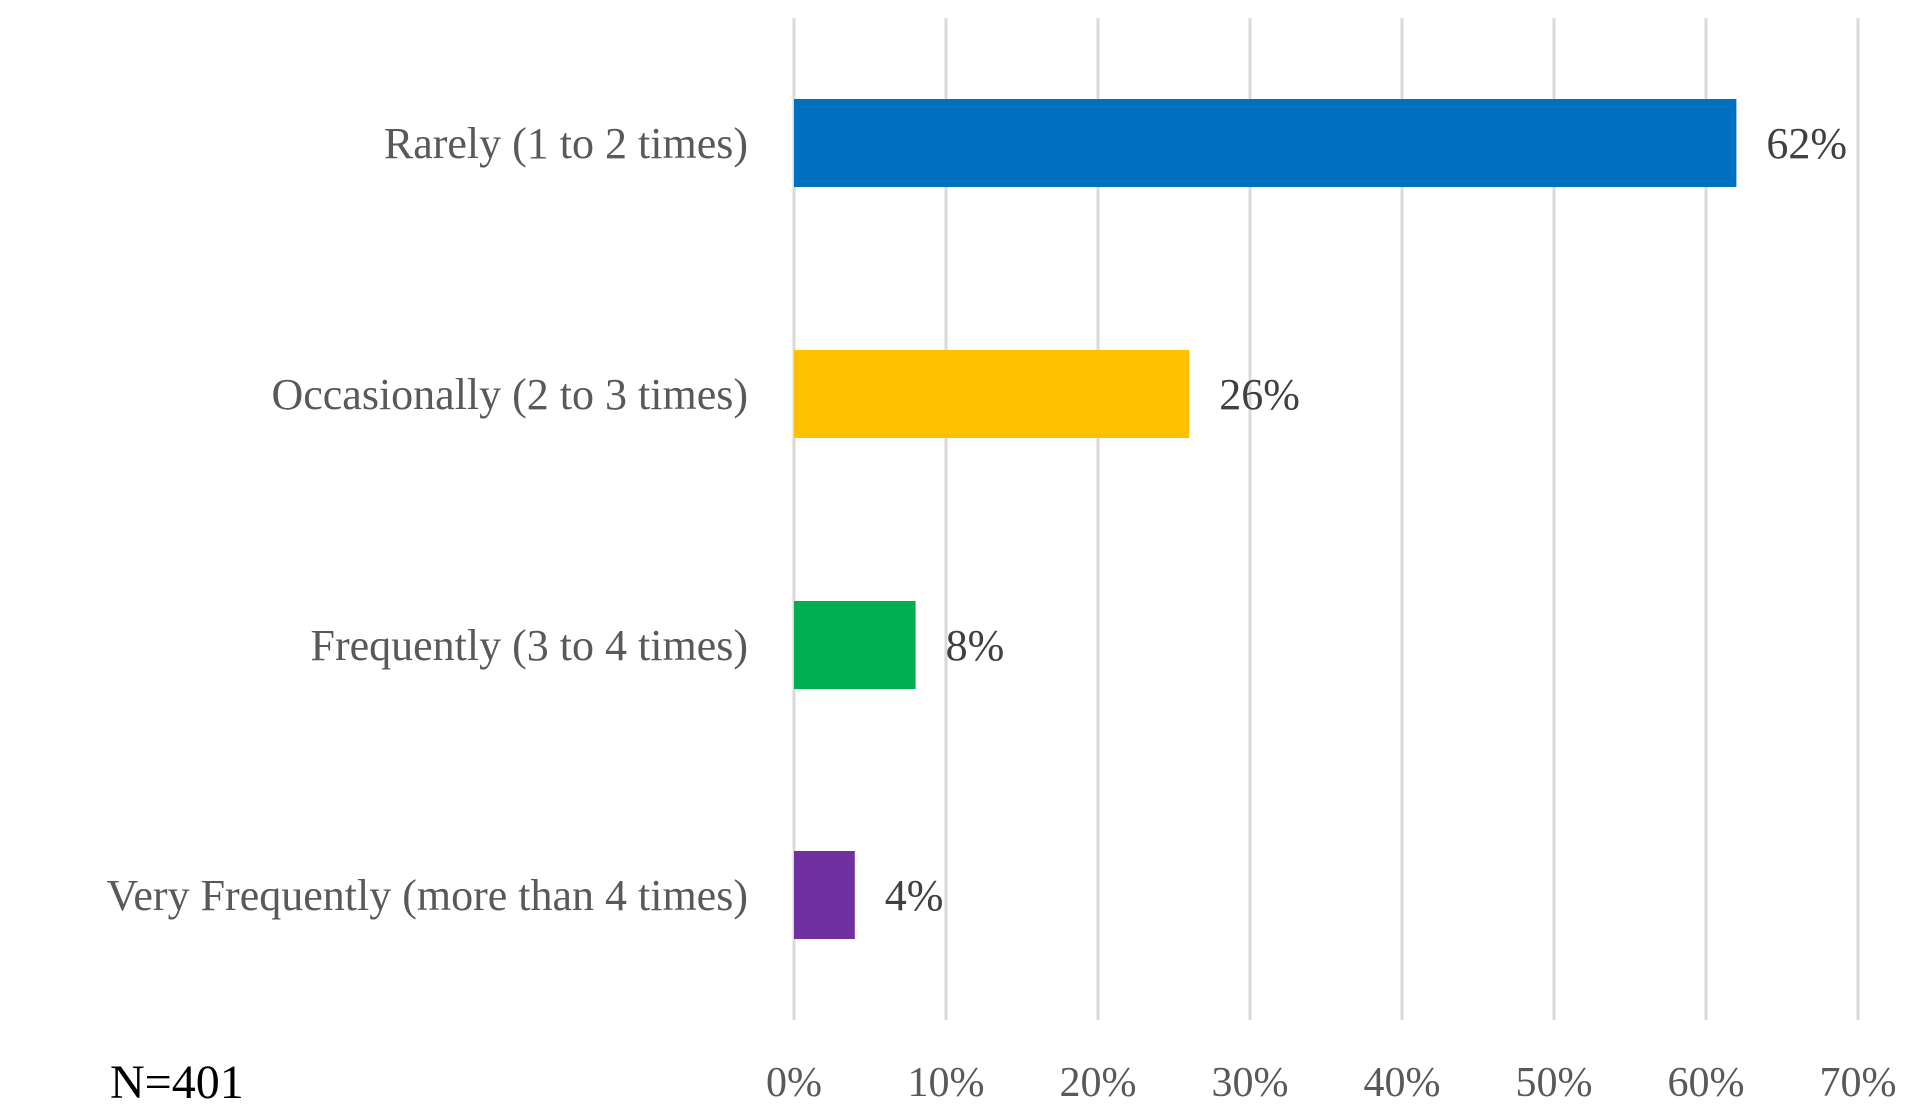  What do you see at coordinates (1098, 1083) in the screenshot?
I see `x-tick-label: 20%` at bounding box center [1098, 1083].